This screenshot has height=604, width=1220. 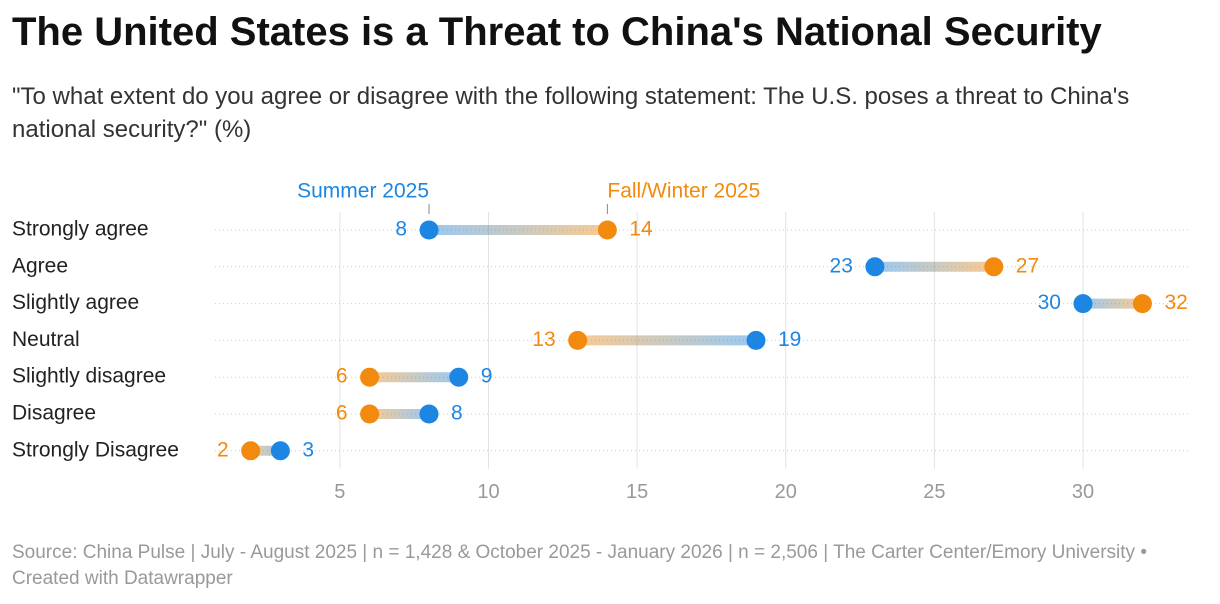 I want to click on data-label: 23, so click(x=841, y=265).